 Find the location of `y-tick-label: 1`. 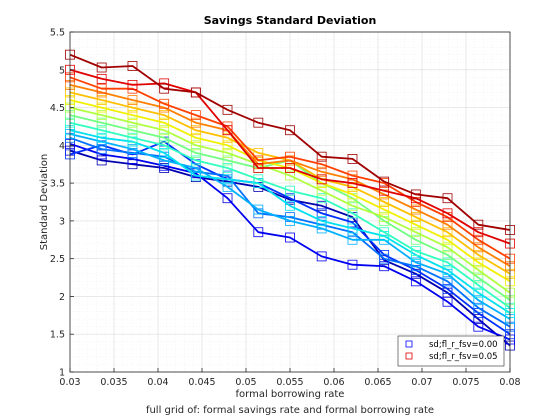

y-tick-label: 1 is located at coordinates (62, 373).